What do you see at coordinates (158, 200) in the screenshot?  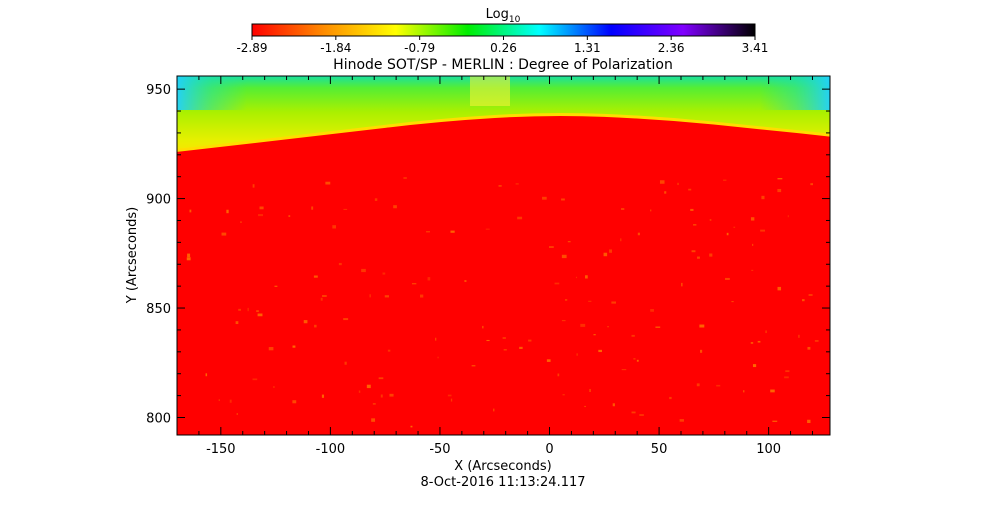 I see `y-tick-label: 900` at bounding box center [158, 200].